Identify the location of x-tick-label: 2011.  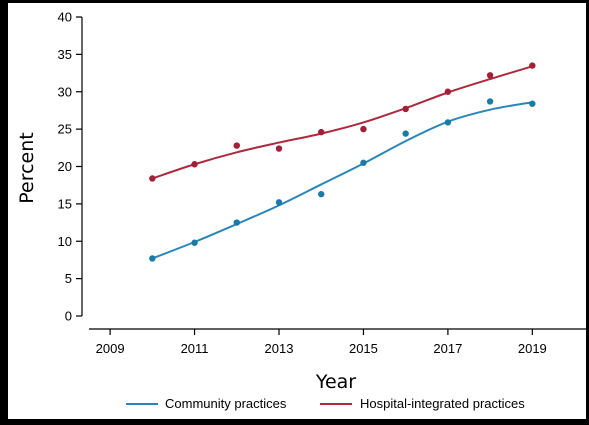
(195, 348).